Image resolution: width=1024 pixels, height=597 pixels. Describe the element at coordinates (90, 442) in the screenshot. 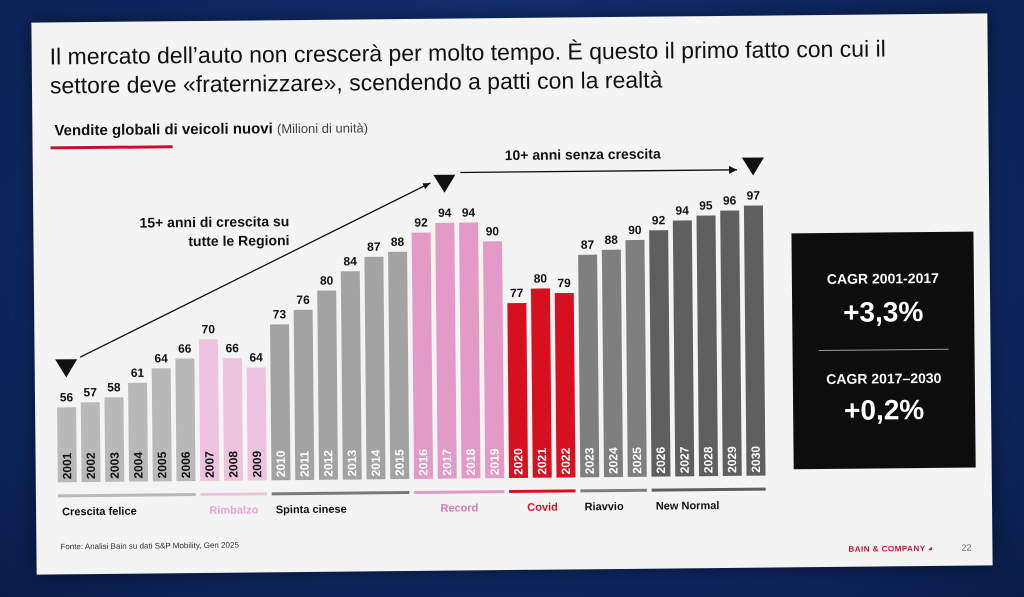

I see `bar-2002` at that location.